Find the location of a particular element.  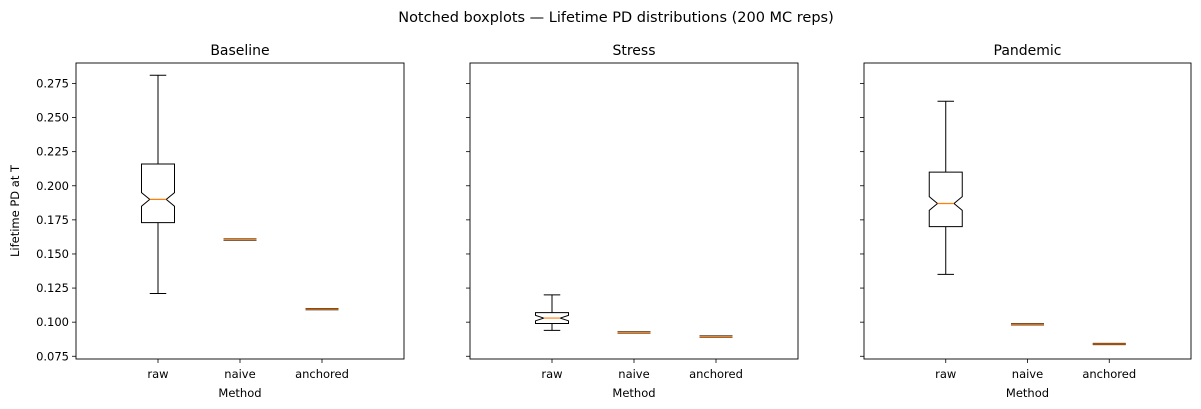

y-tick-label: 0.225 is located at coordinates (52, 152).